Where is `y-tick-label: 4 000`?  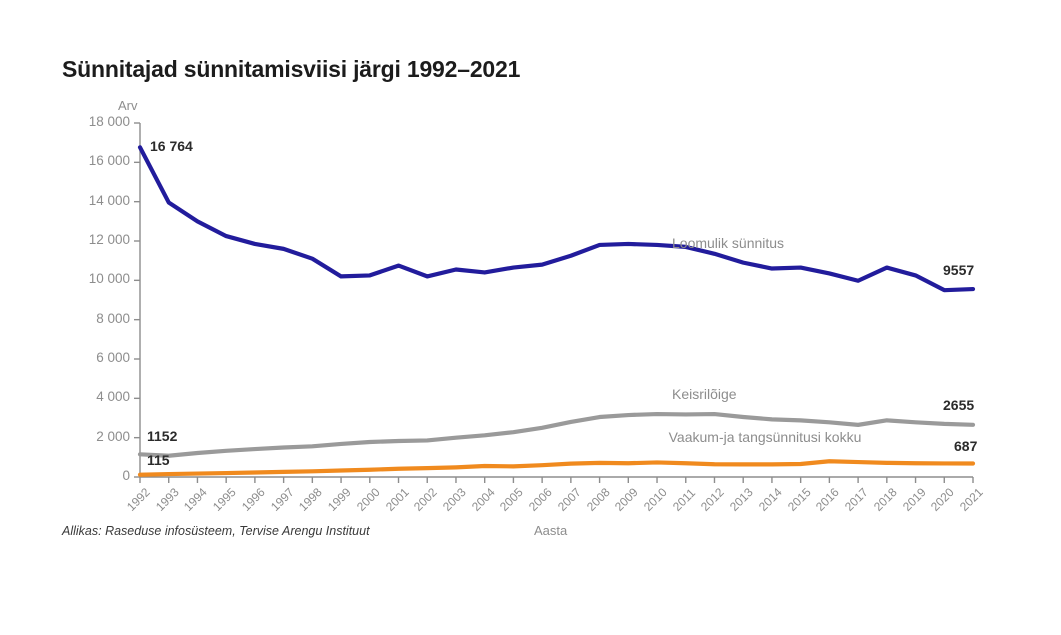
y-tick-label: 4 000 is located at coordinates (113, 397).